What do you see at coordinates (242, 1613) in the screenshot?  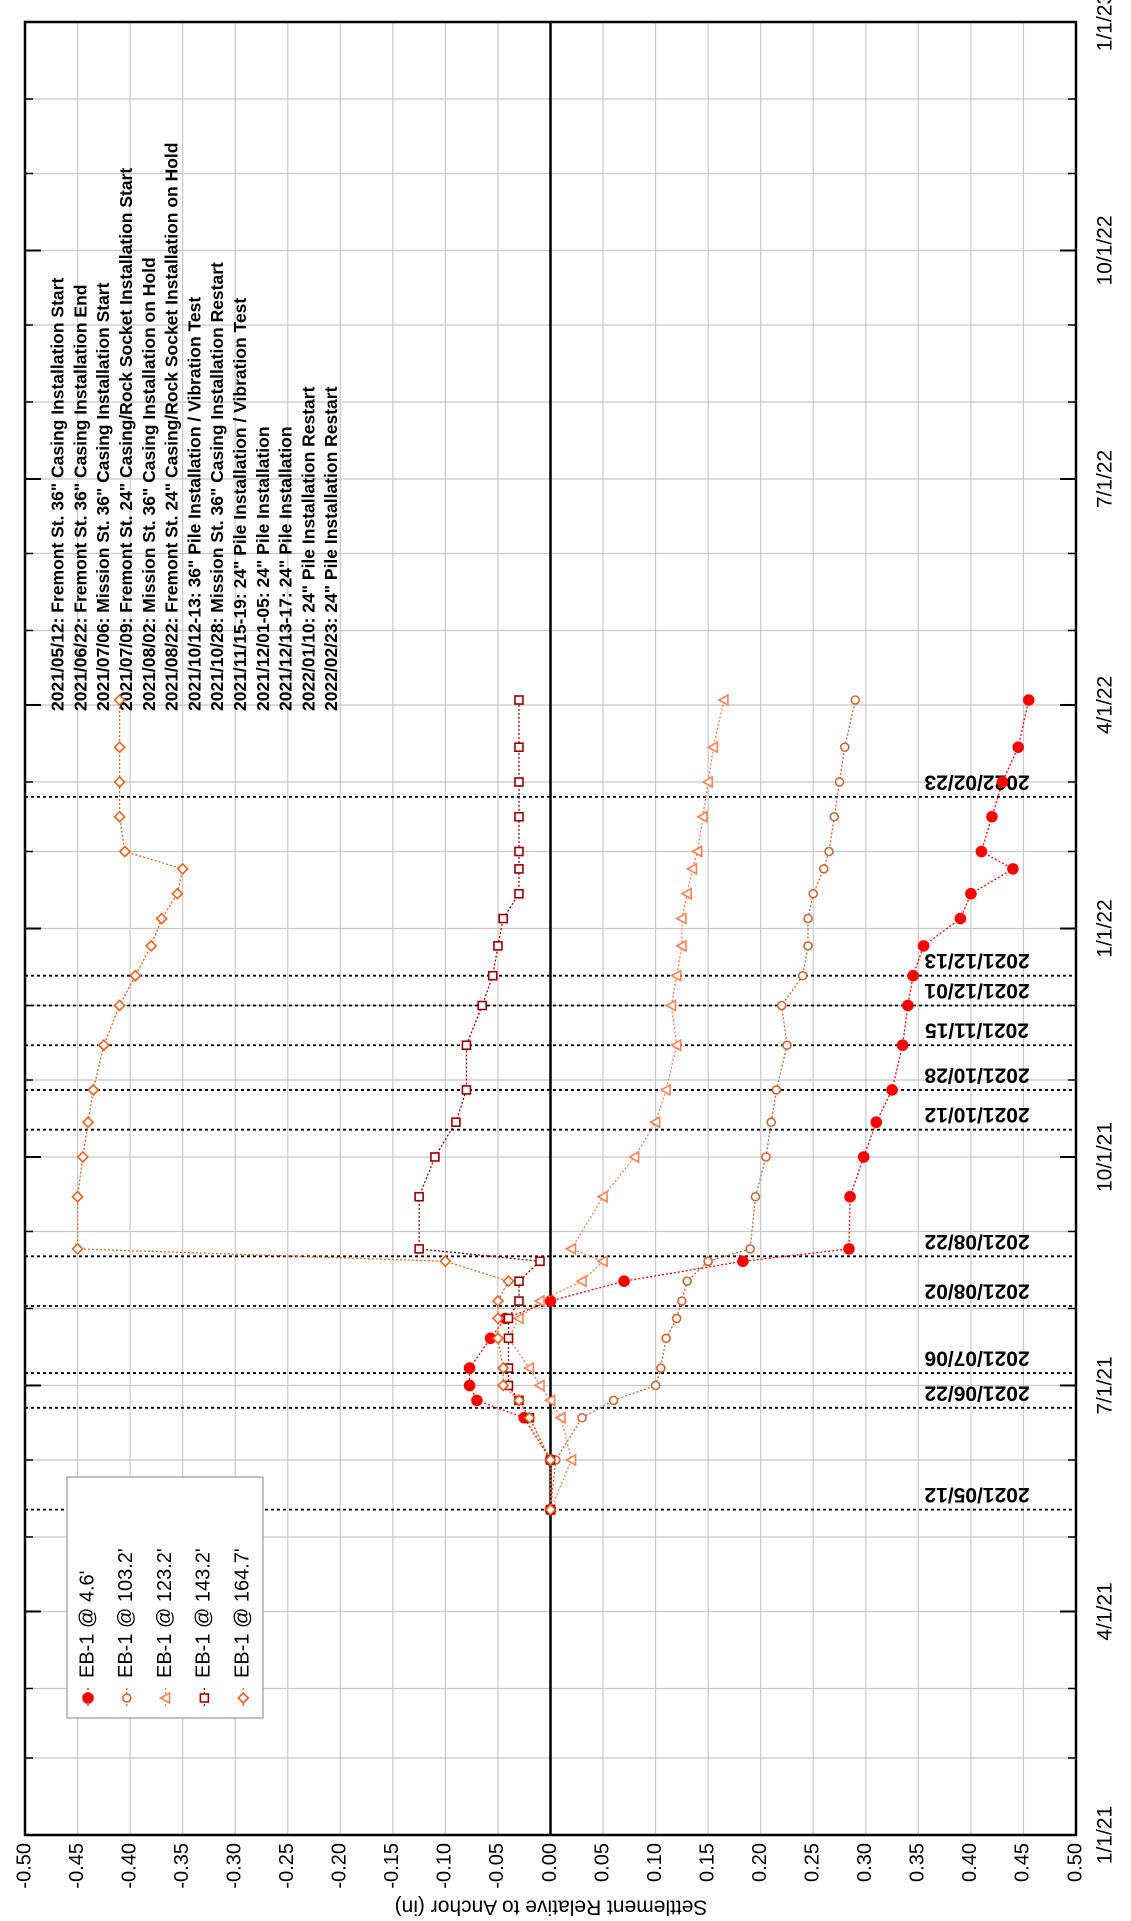 I see `legend-label: EB-1 @ 164.7'` at bounding box center [242, 1613].